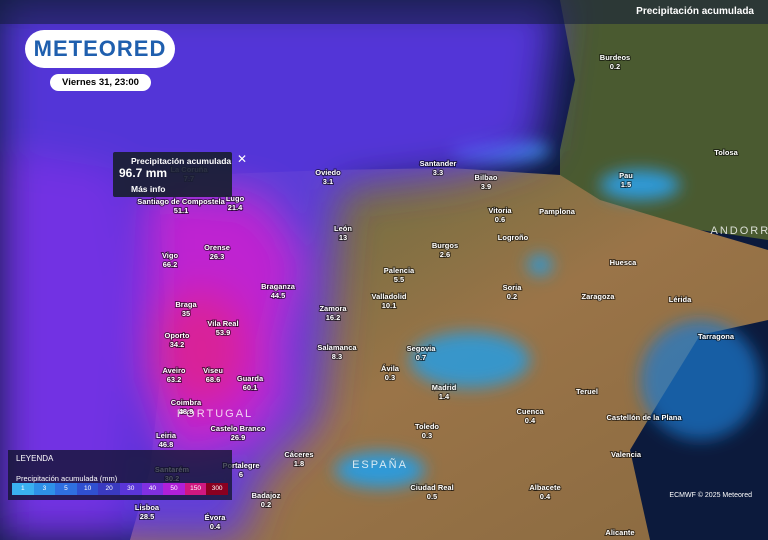 This screenshot has height=540, width=768. What do you see at coordinates (389, 305) in the screenshot?
I see `city-value: 10.1` at bounding box center [389, 305].